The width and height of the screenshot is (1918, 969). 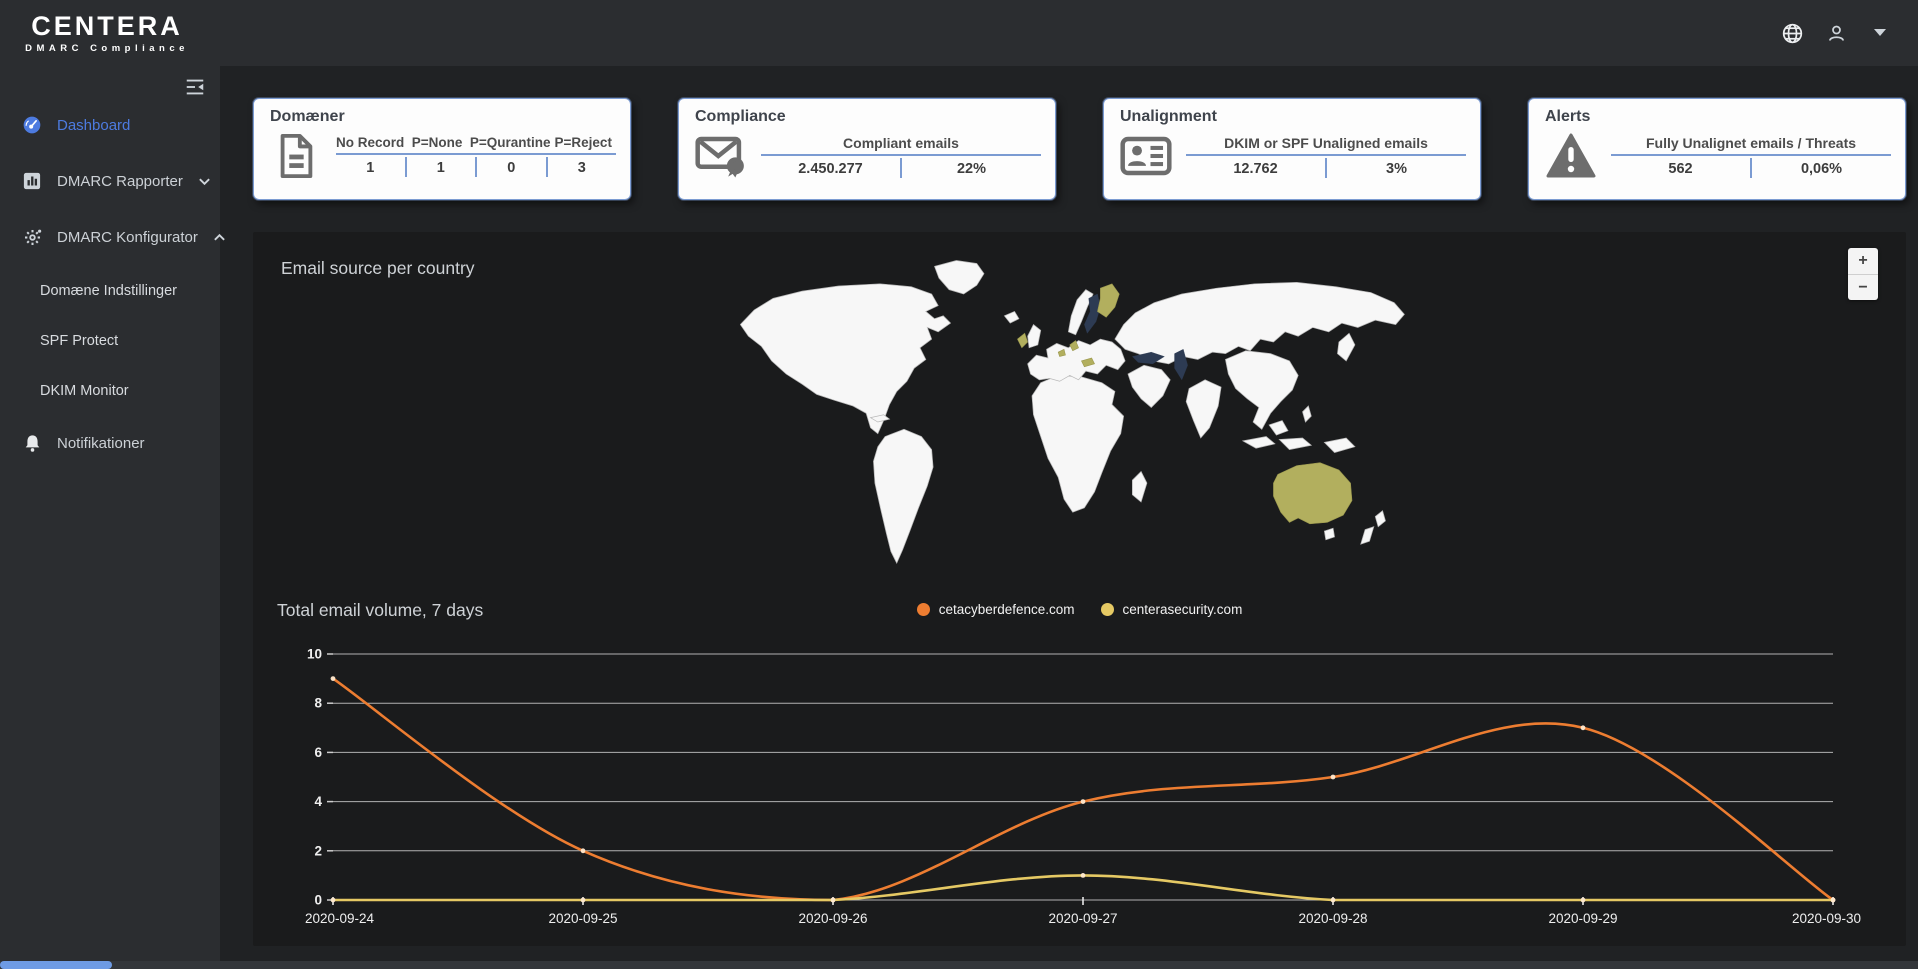 What do you see at coordinates (583, 142) in the screenshot?
I see `card-column-header: P=Reject` at bounding box center [583, 142].